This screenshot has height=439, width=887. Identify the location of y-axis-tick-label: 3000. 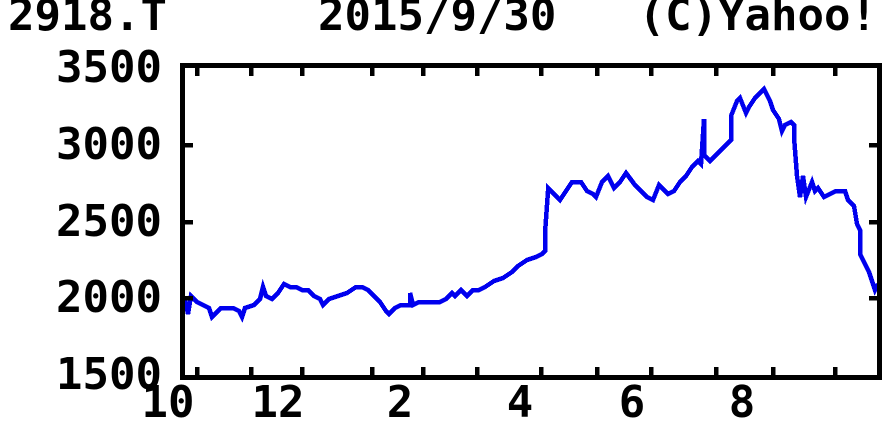
(109, 144).